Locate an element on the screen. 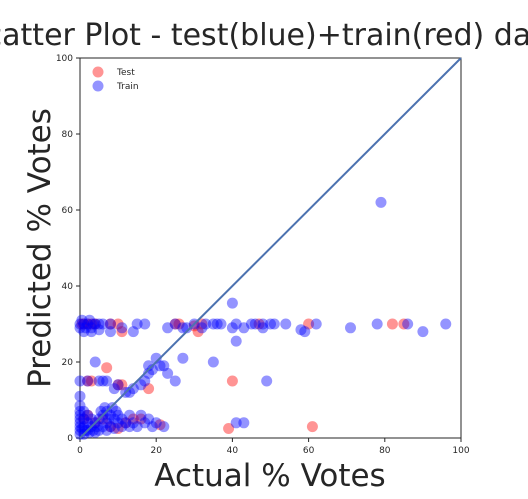 The height and width of the screenshot is (499, 528). legend-label-train: Train is located at coordinates (127, 87).